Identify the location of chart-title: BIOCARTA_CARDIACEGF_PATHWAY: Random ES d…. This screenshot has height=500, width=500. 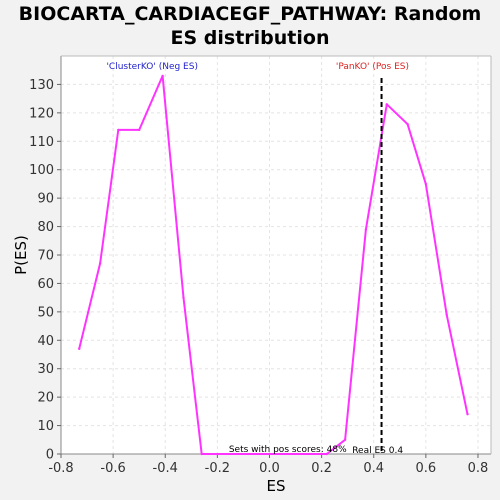
(250, 26).